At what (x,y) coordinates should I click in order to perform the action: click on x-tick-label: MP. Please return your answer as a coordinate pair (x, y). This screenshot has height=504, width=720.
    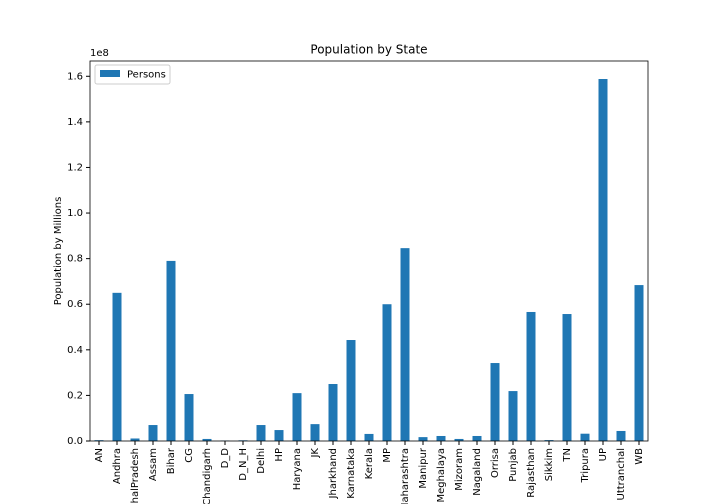
    Looking at the image, I should click on (387, 455).